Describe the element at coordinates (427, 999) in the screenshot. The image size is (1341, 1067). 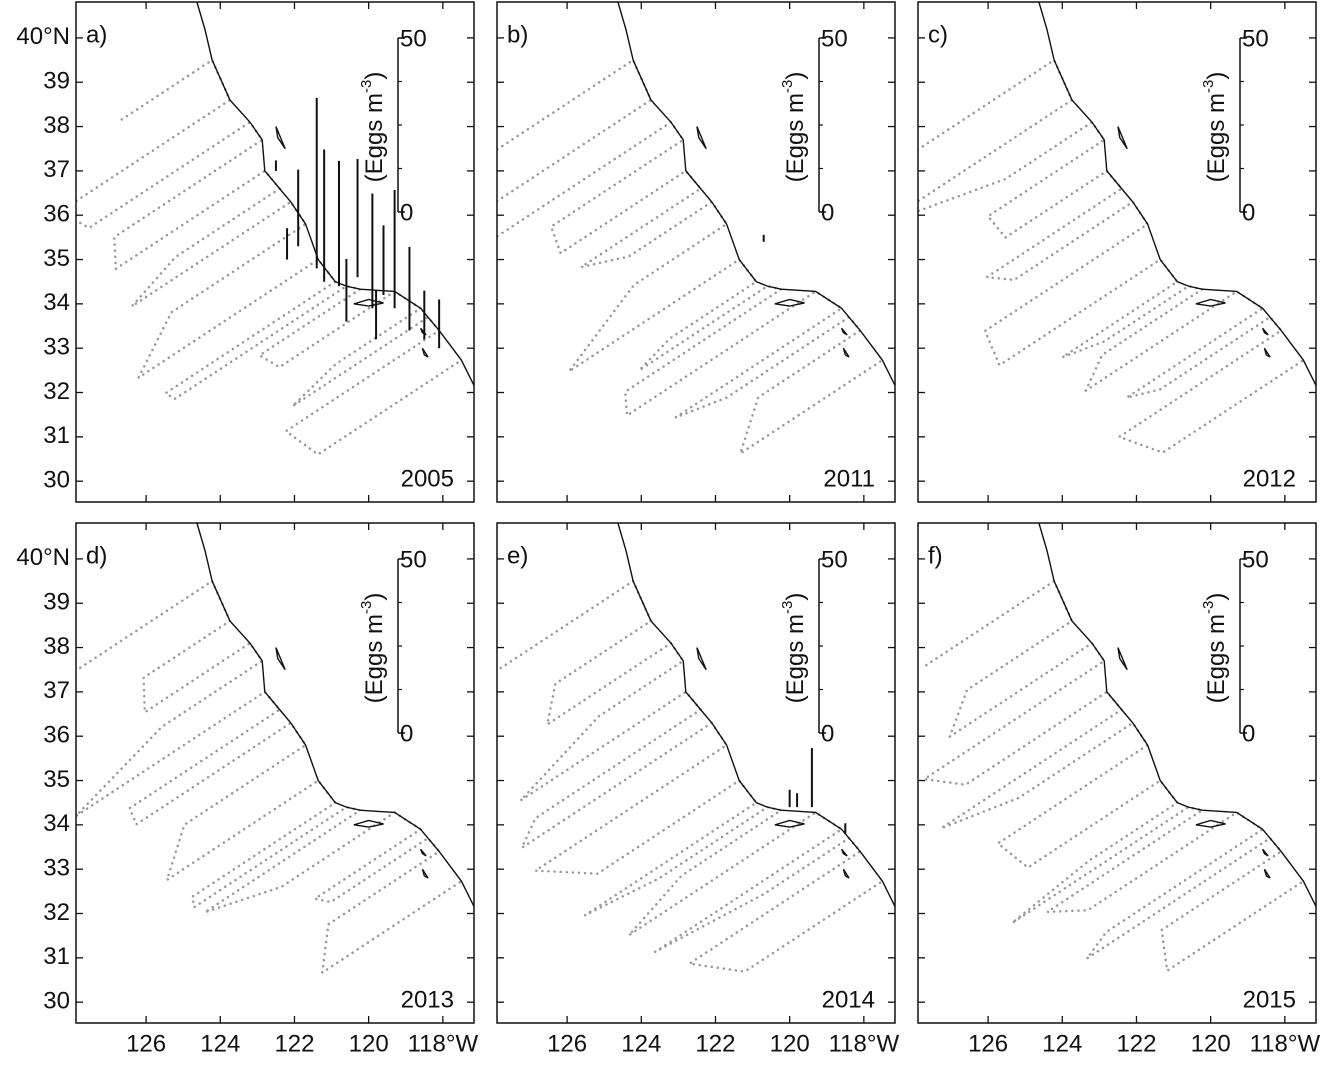
I see `panel-year: 2013` at that location.